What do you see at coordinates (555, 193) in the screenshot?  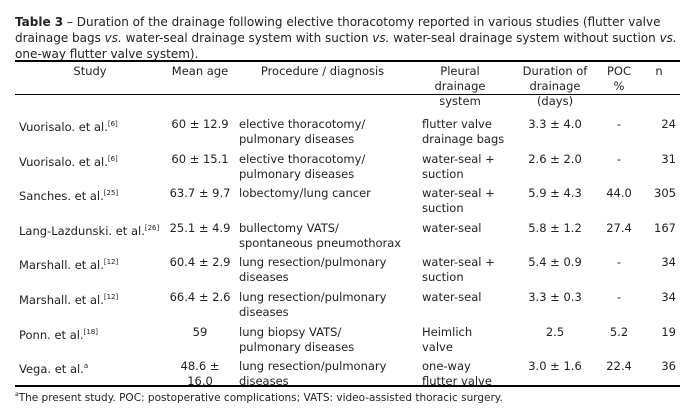 I see `duration-cell: 5.9 ± 4.3` at bounding box center [555, 193].